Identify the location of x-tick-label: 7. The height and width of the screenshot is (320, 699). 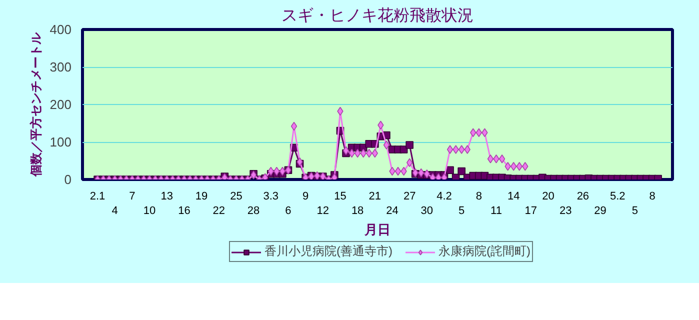
(132, 196).